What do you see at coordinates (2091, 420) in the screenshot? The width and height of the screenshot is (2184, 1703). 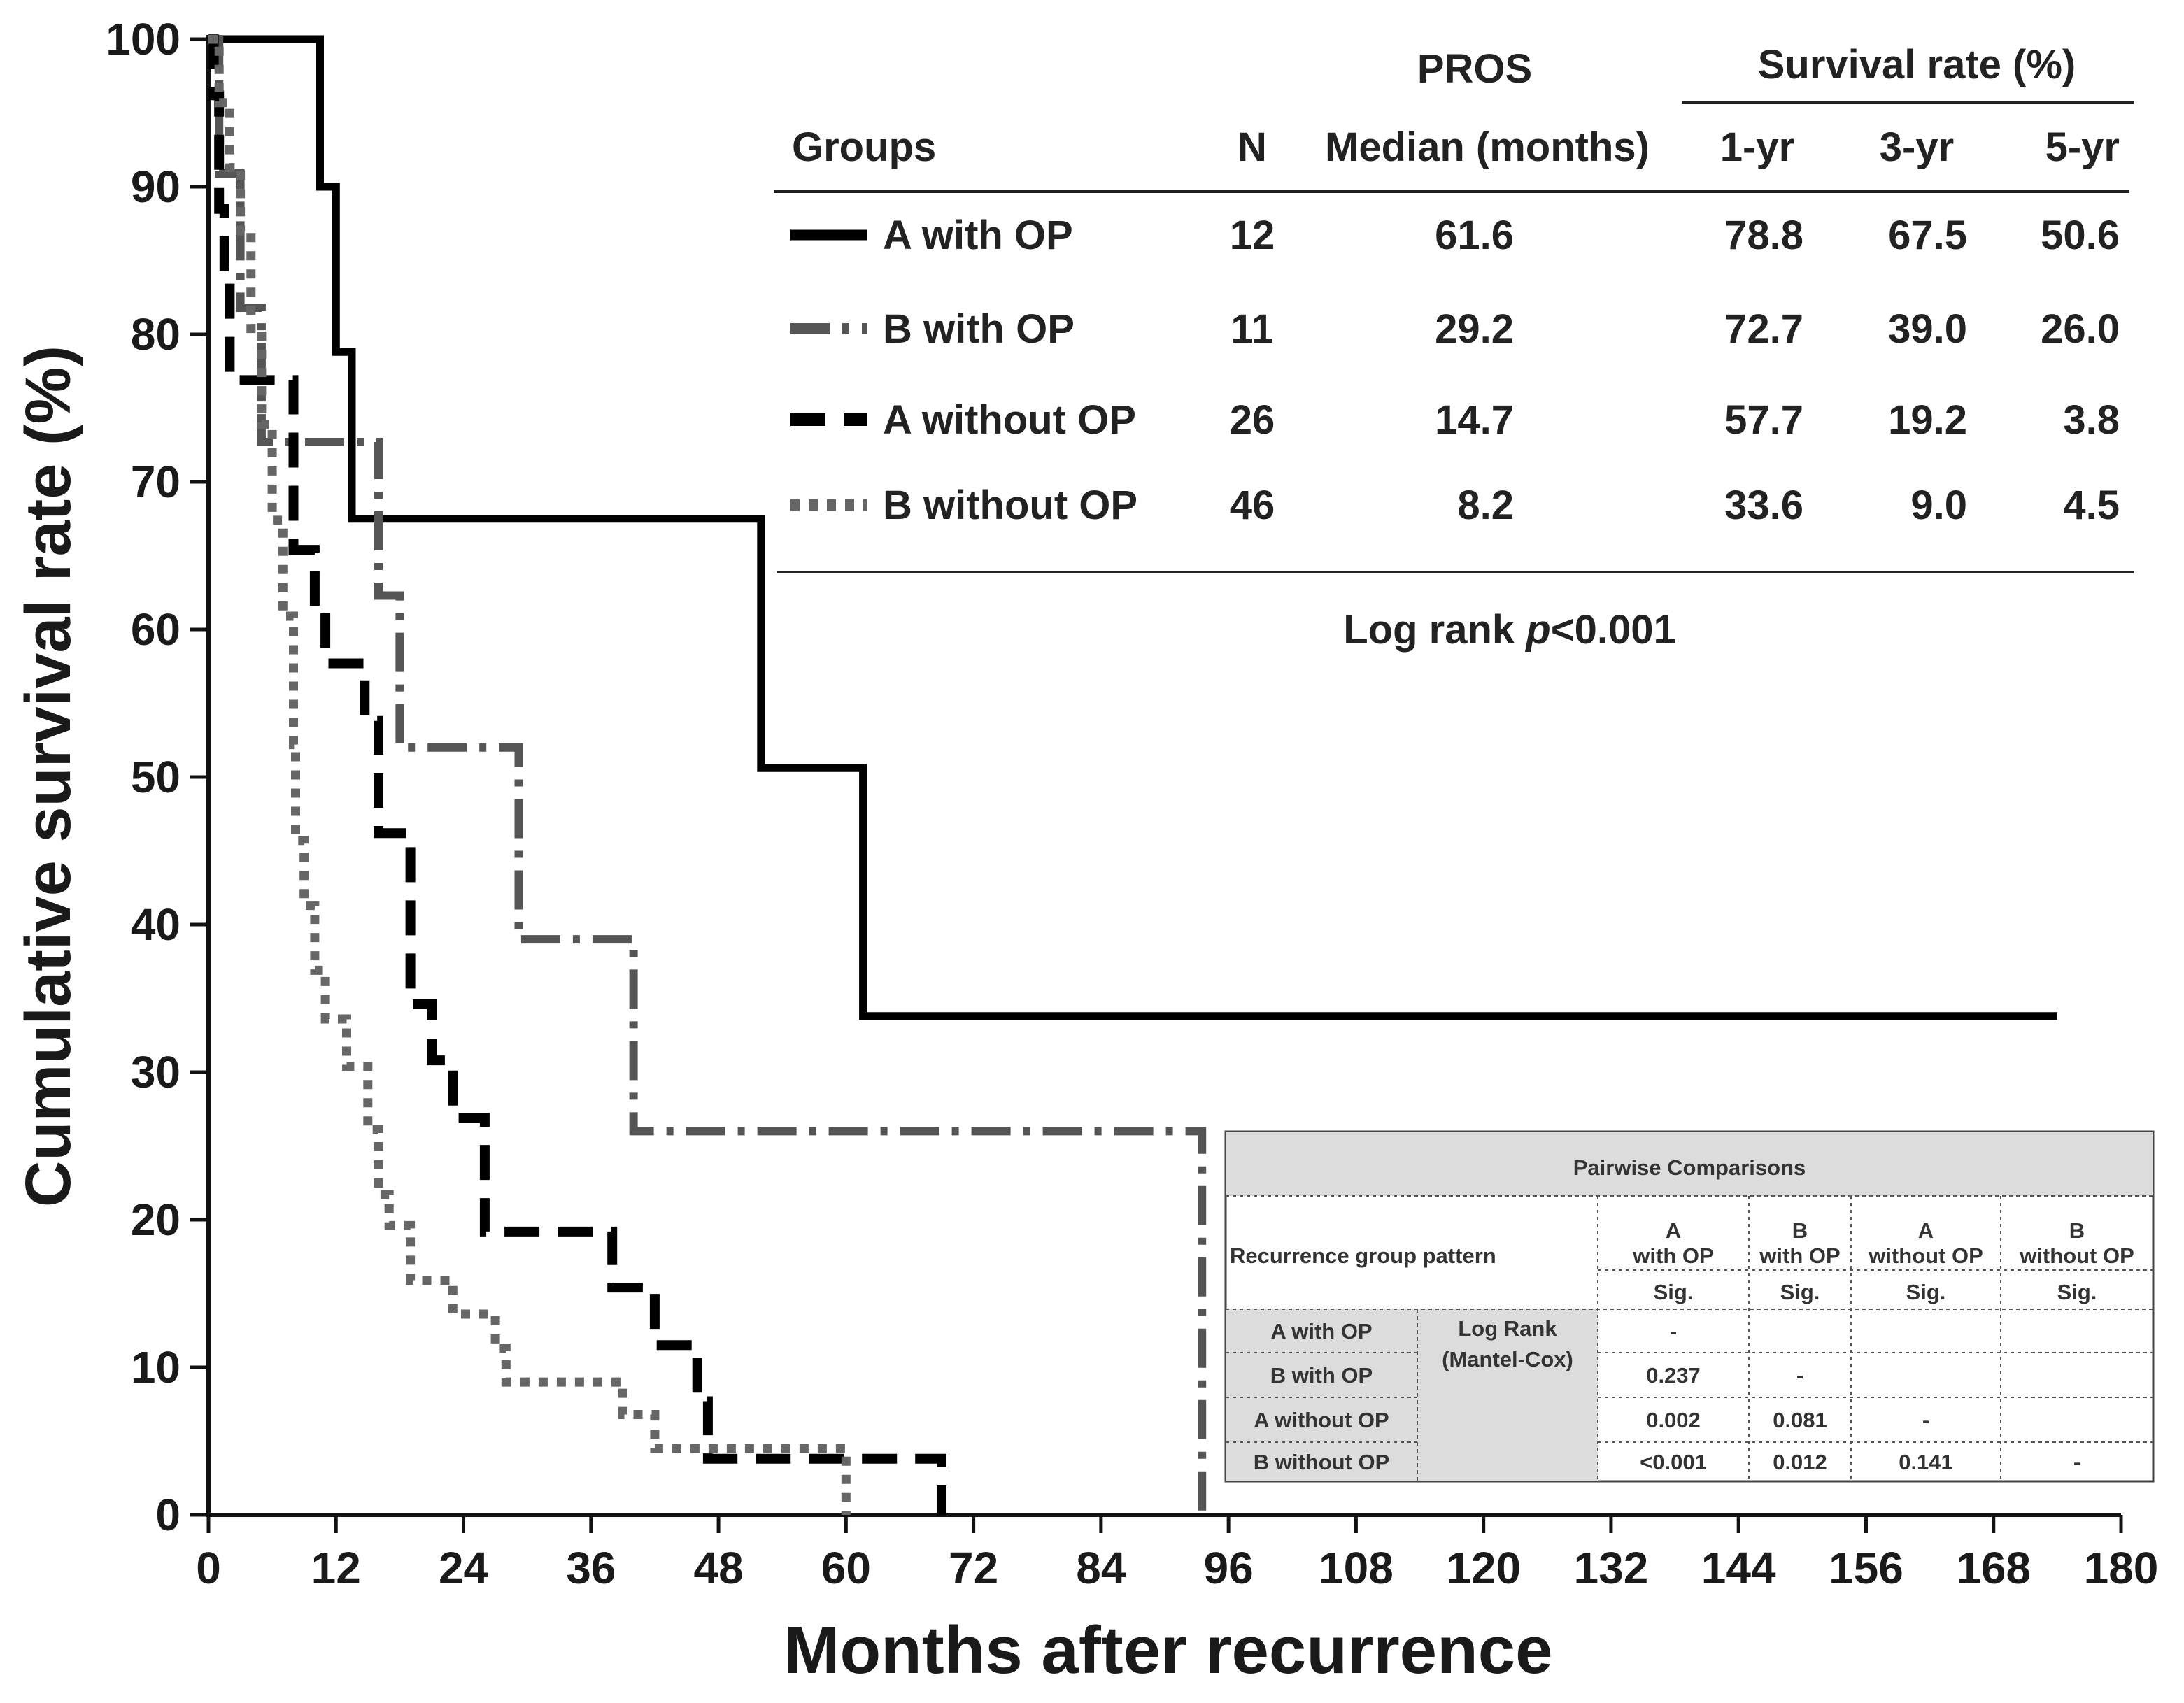 I see `yr5-cell: 3.8` at bounding box center [2091, 420].